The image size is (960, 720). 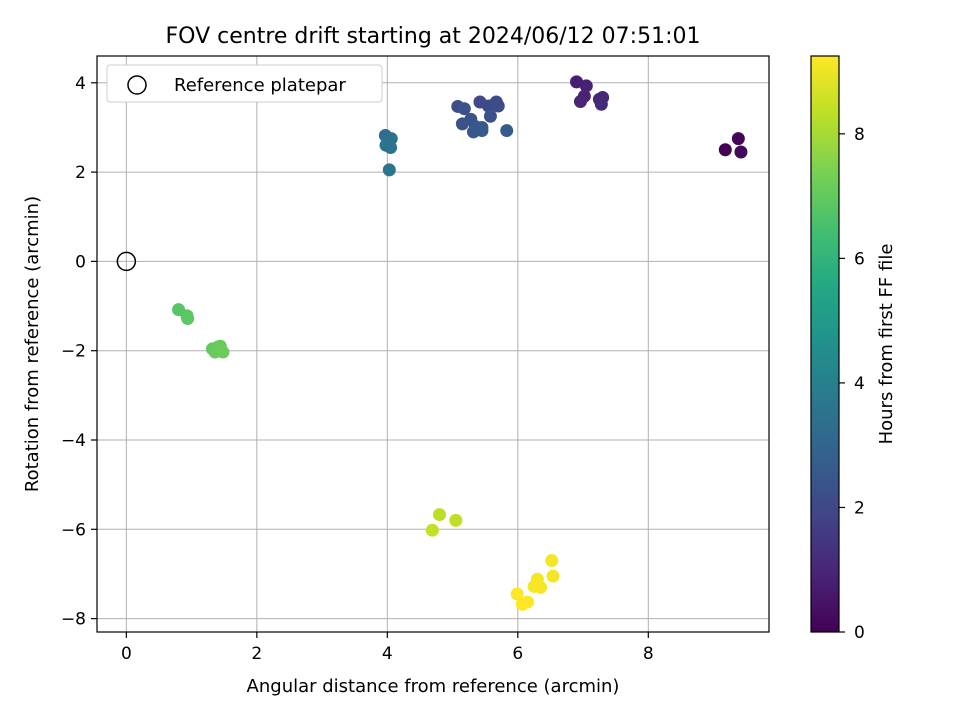 What do you see at coordinates (825, 344) in the screenshot?
I see `colorbar-gradient` at bounding box center [825, 344].